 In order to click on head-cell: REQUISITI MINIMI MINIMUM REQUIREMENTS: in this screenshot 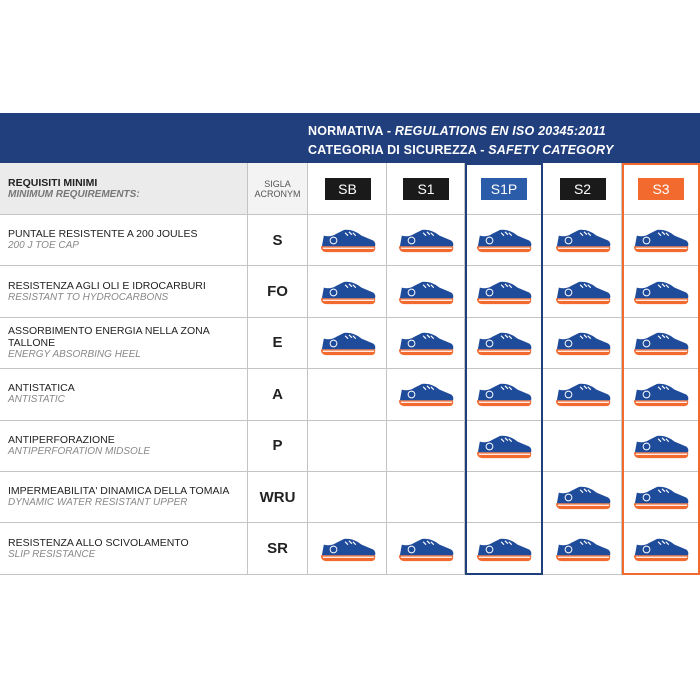, I will do `click(124, 189)`.